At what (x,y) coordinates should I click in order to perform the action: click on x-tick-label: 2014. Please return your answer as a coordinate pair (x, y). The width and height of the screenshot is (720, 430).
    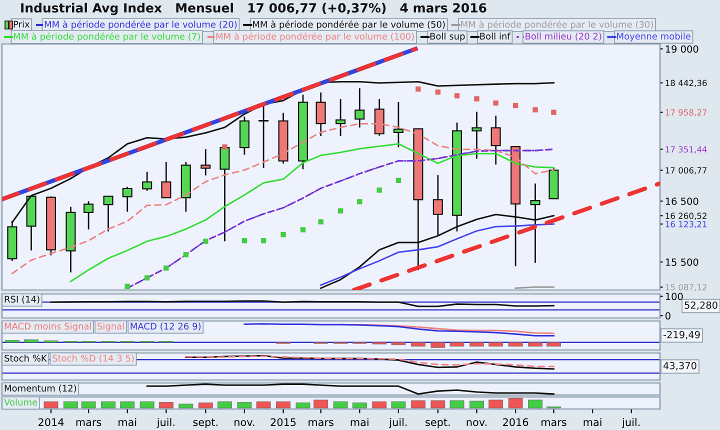
    Looking at the image, I should click on (51, 422).